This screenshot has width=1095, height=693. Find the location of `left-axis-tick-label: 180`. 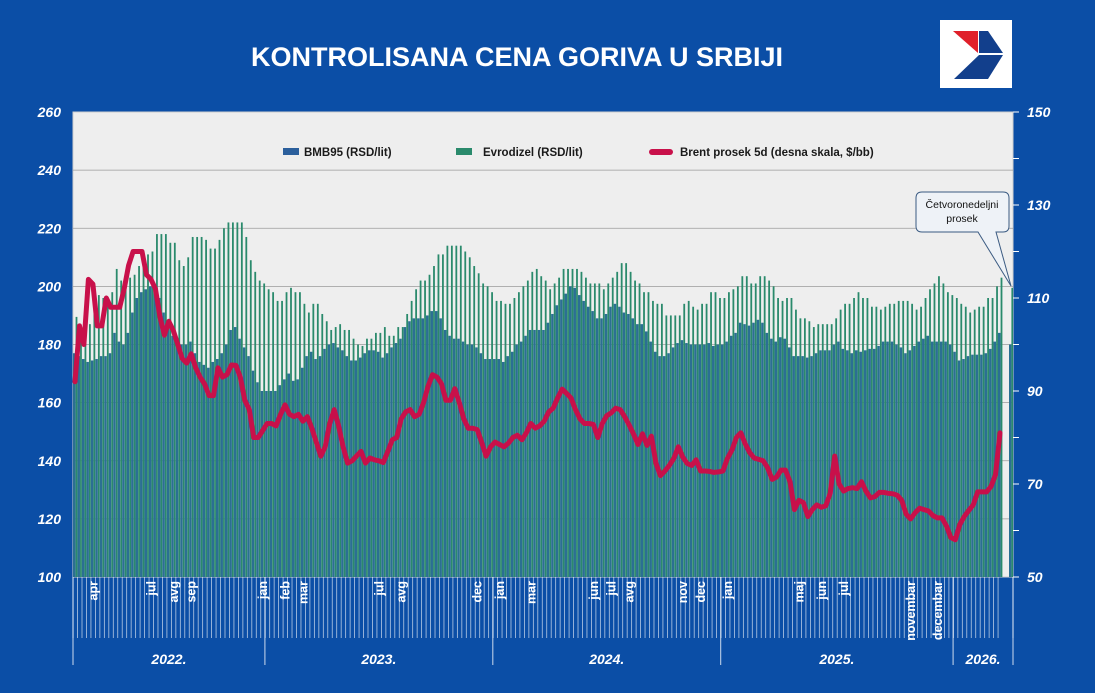

left-axis-tick-label: 180 is located at coordinates (50, 345).